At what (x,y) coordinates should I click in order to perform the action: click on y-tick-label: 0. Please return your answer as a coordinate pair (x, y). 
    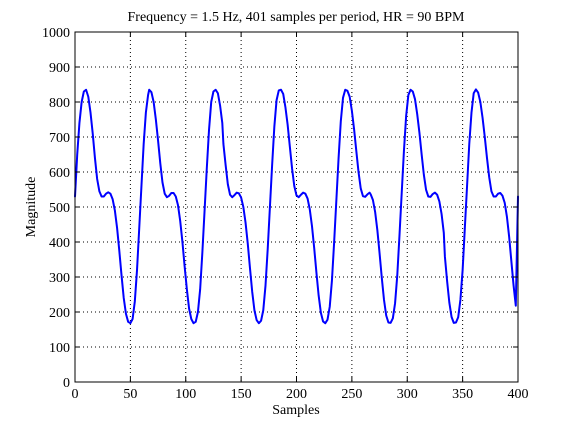
    Looking at the image, I should click on (66, 383).